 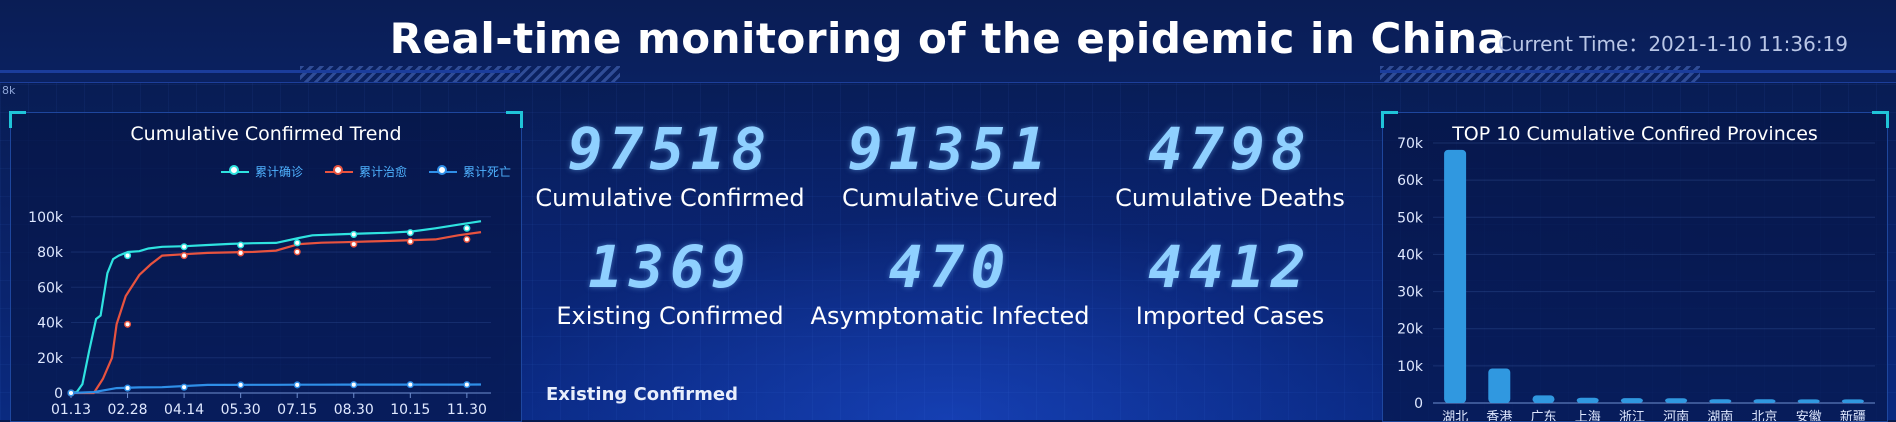 I want to click on header-decoration-left, so click(x=460, y=74).